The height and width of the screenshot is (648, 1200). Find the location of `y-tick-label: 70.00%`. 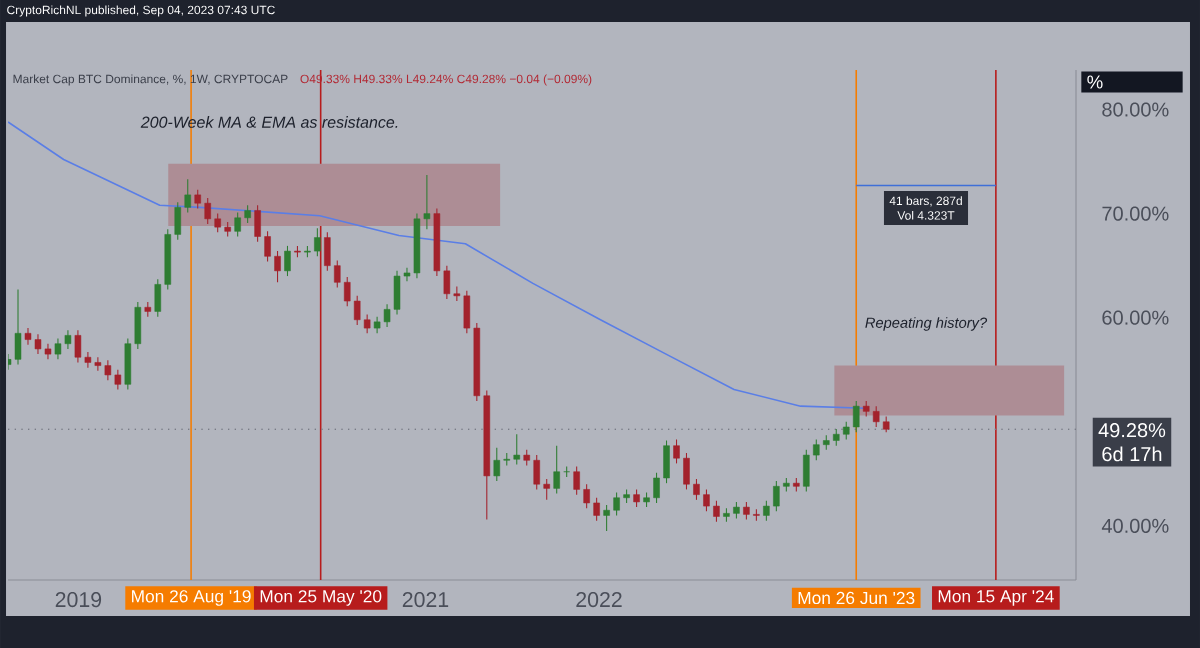

y-tick-label: 70.00% is located at coordinates (1135, 213).